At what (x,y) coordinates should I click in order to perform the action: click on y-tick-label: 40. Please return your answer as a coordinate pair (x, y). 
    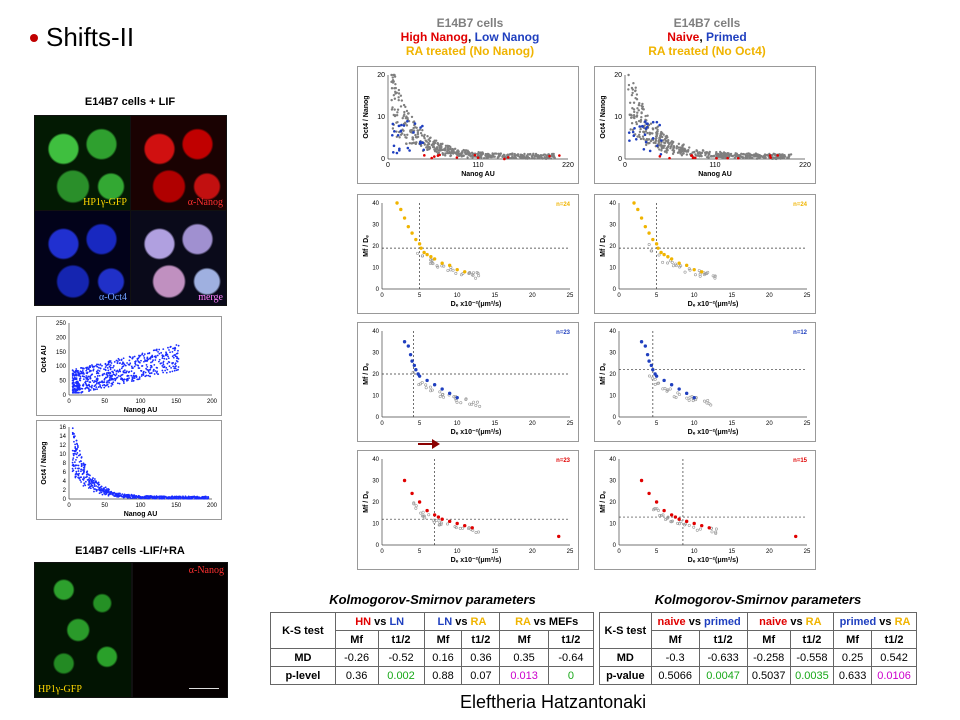
    Looking at the image, I should click on (375, 204).